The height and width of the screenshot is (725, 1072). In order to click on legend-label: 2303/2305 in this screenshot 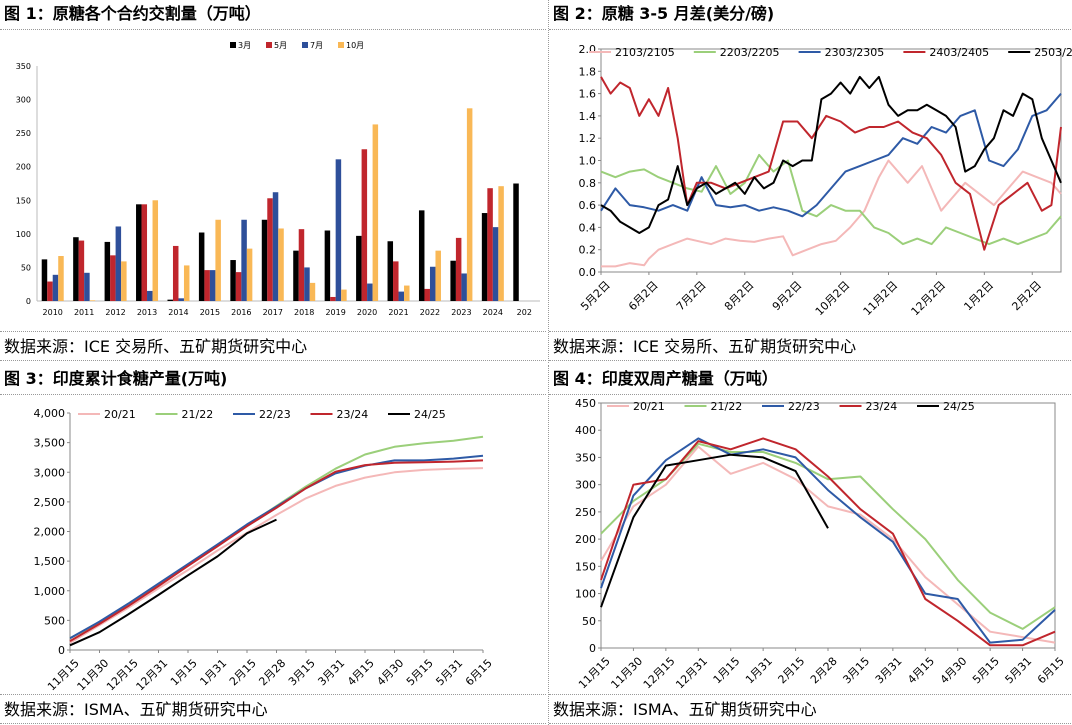, I will do `click(855, 52)`.